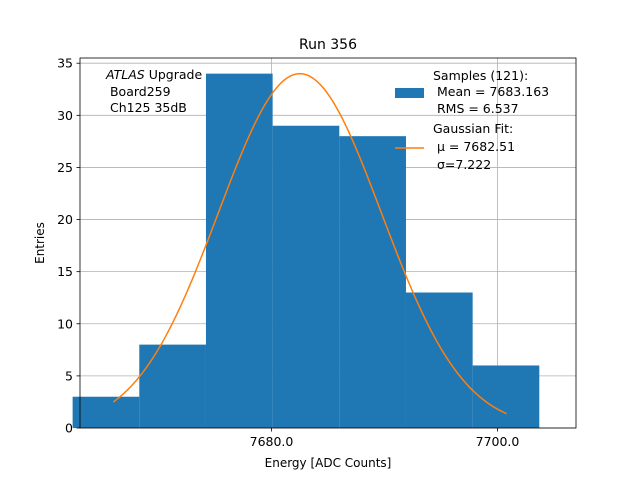 Image resolution: width=640 pixels, height=480 pixels. I want to click on chart-title: Run 356, so click(328, 45).